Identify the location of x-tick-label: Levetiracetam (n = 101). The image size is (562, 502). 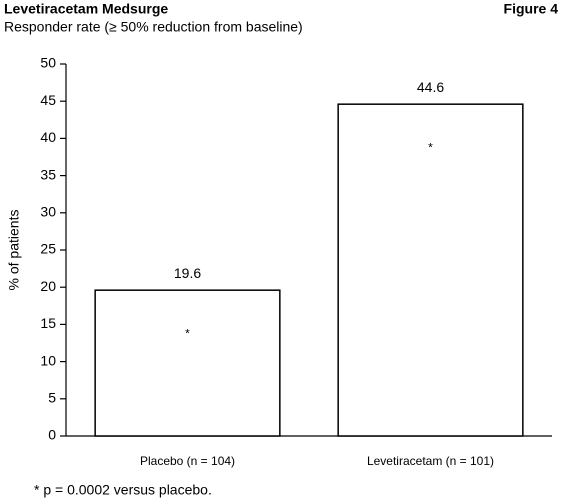
(430, 461).